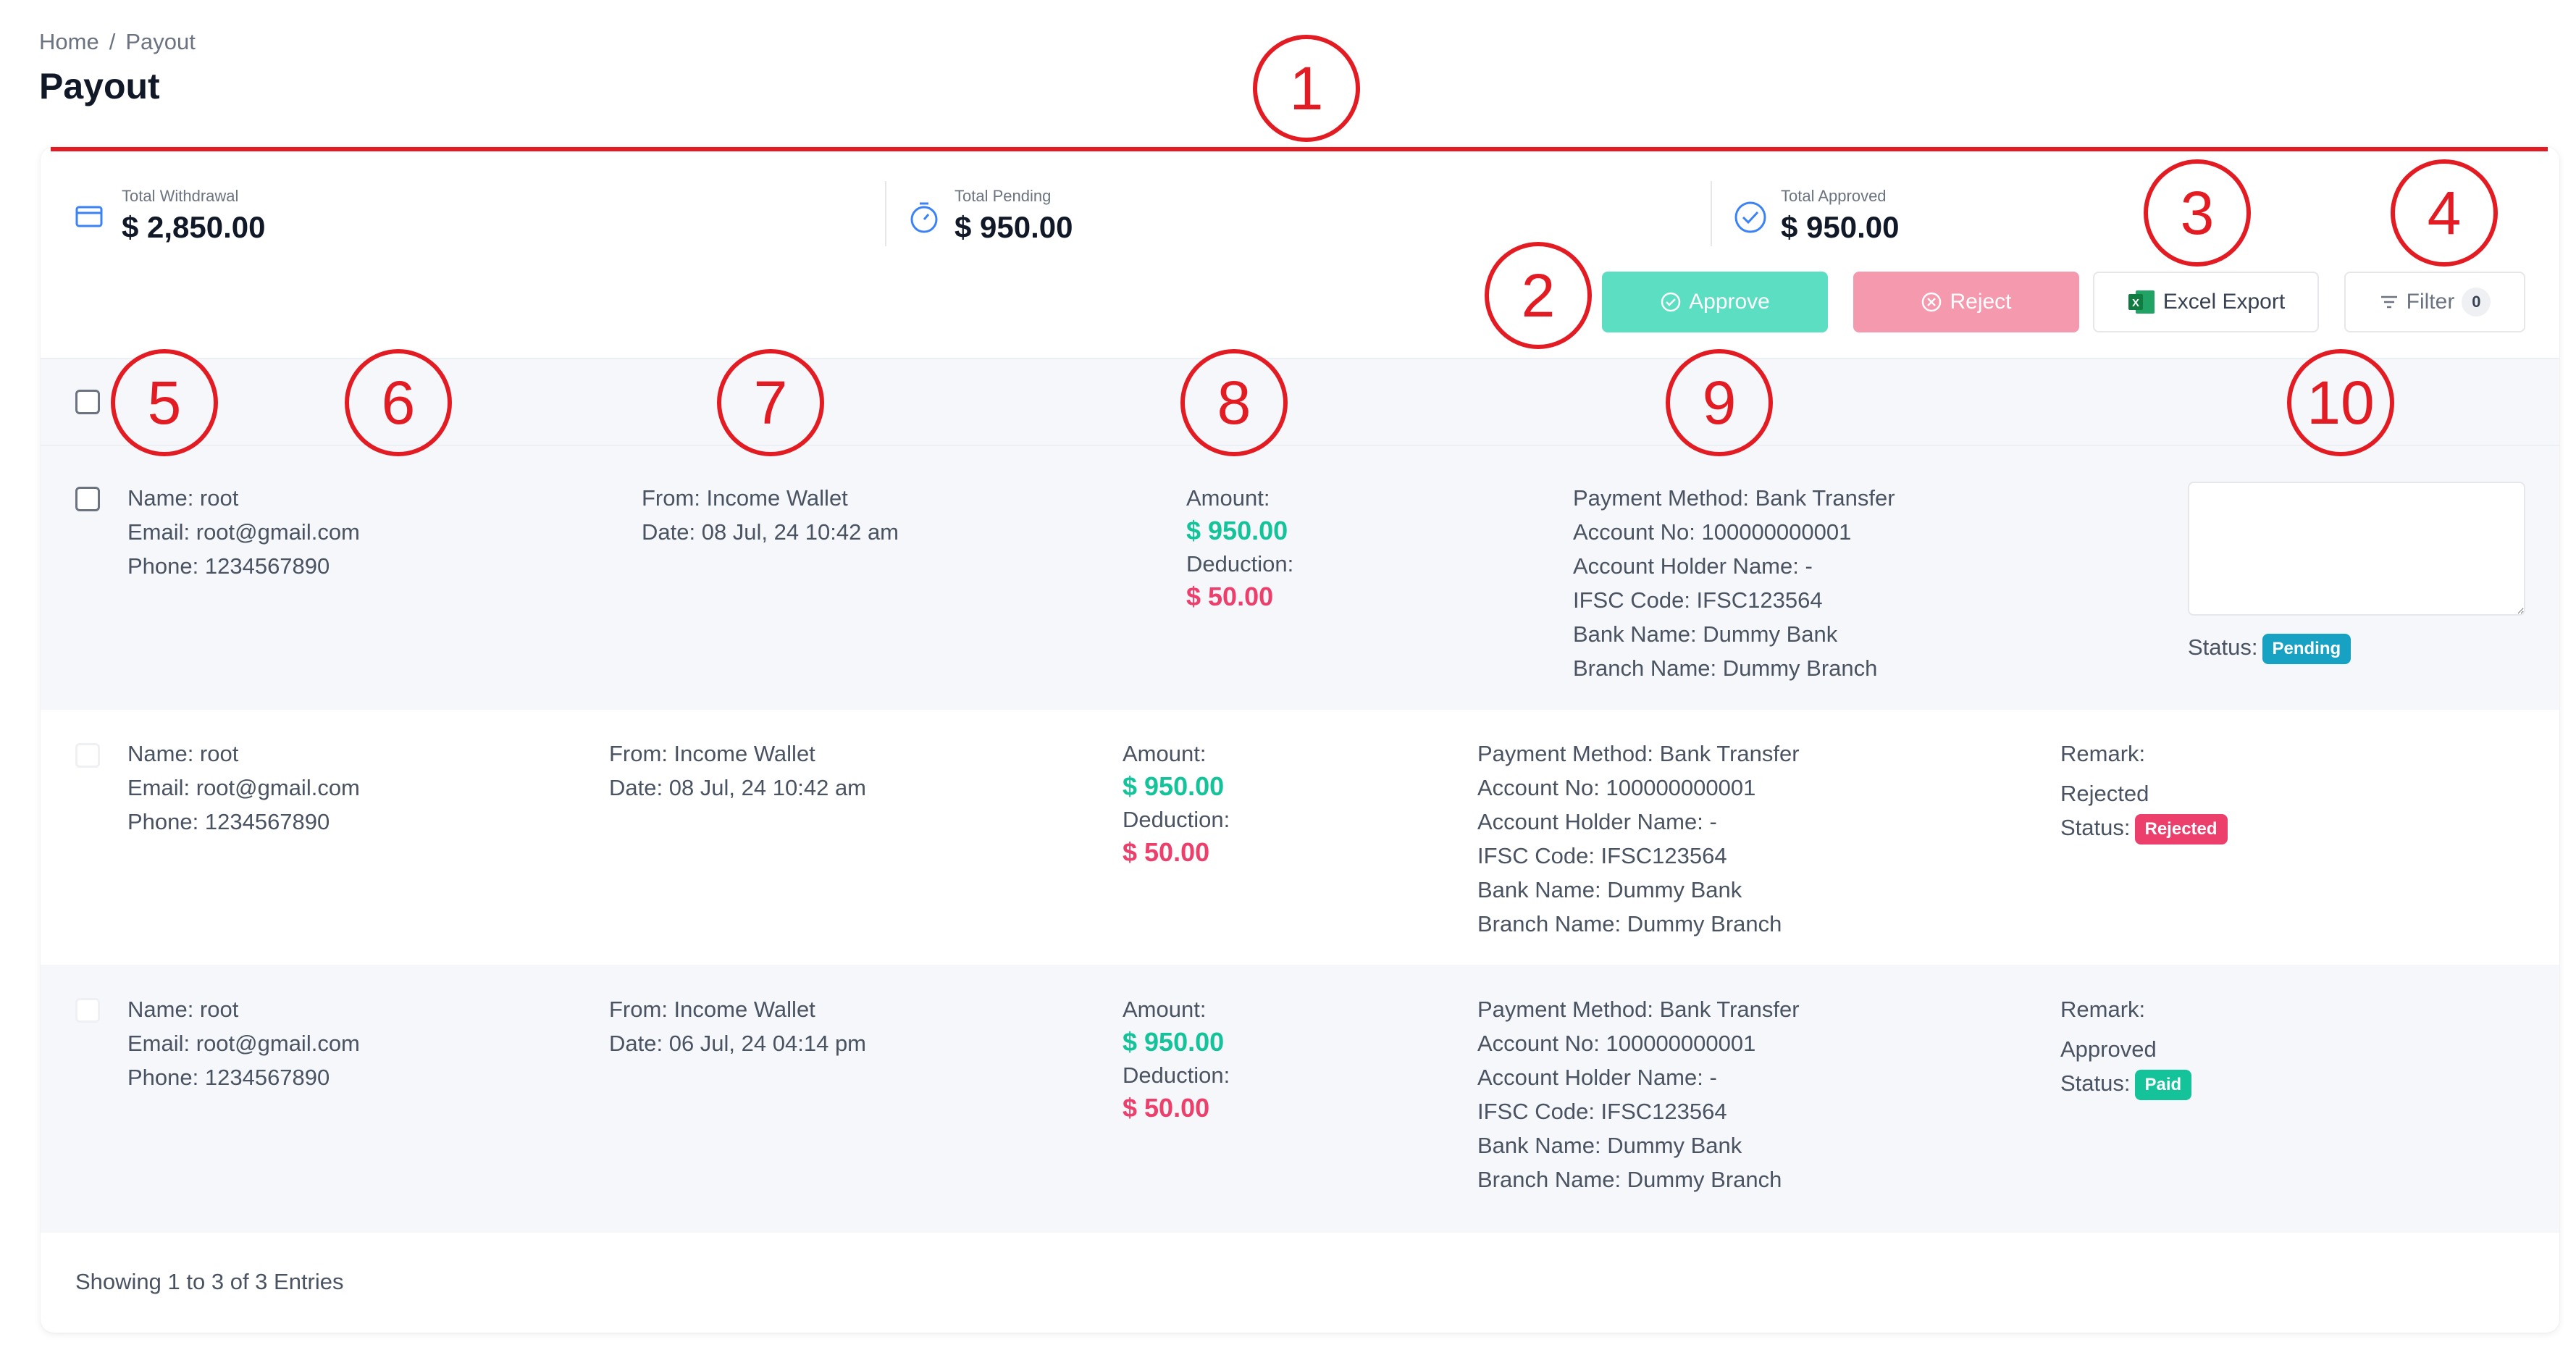  What do you see at coordinates (2141, 302) in the screenshot?
I see `excel-icon: X` at bounding box center [2141, 302].